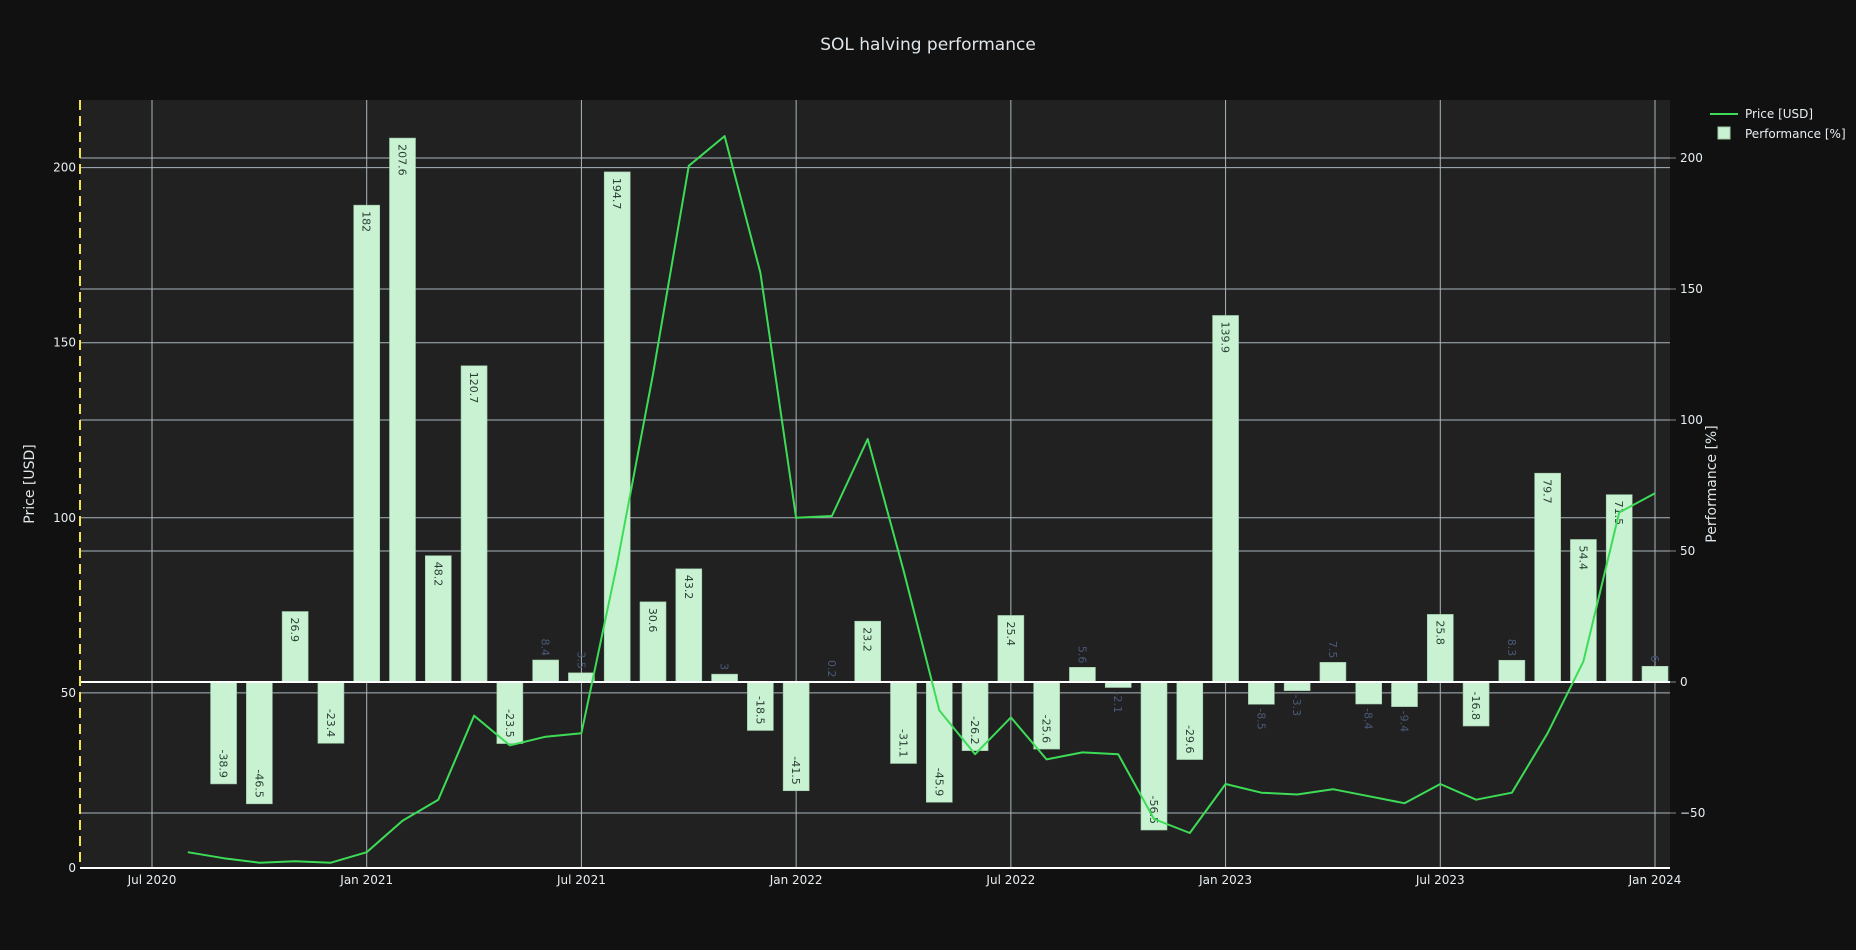  I want to click on bar: -23.5, so click(510, 712).